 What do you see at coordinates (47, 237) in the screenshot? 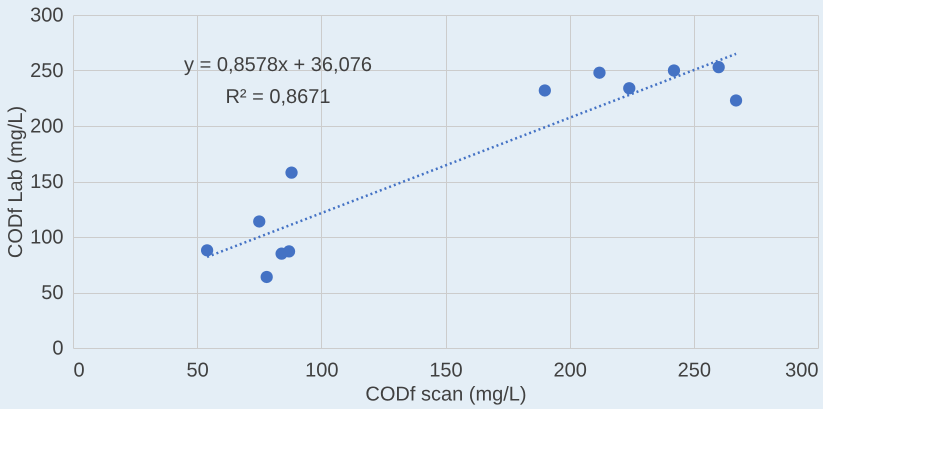
I see `y-tick-label: 100` at bounding box center [47, 237].